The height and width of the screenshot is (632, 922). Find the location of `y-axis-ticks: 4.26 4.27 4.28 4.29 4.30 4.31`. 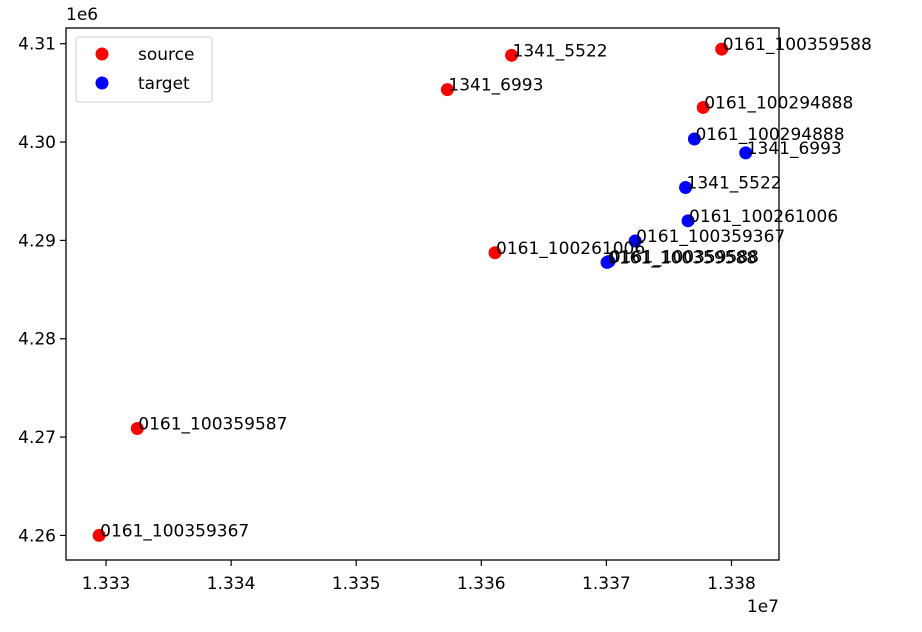

y-axis-ticks: 4.26 4.27 4.28 4.29 4.30 4.31 is located at coordinates (42, 290).